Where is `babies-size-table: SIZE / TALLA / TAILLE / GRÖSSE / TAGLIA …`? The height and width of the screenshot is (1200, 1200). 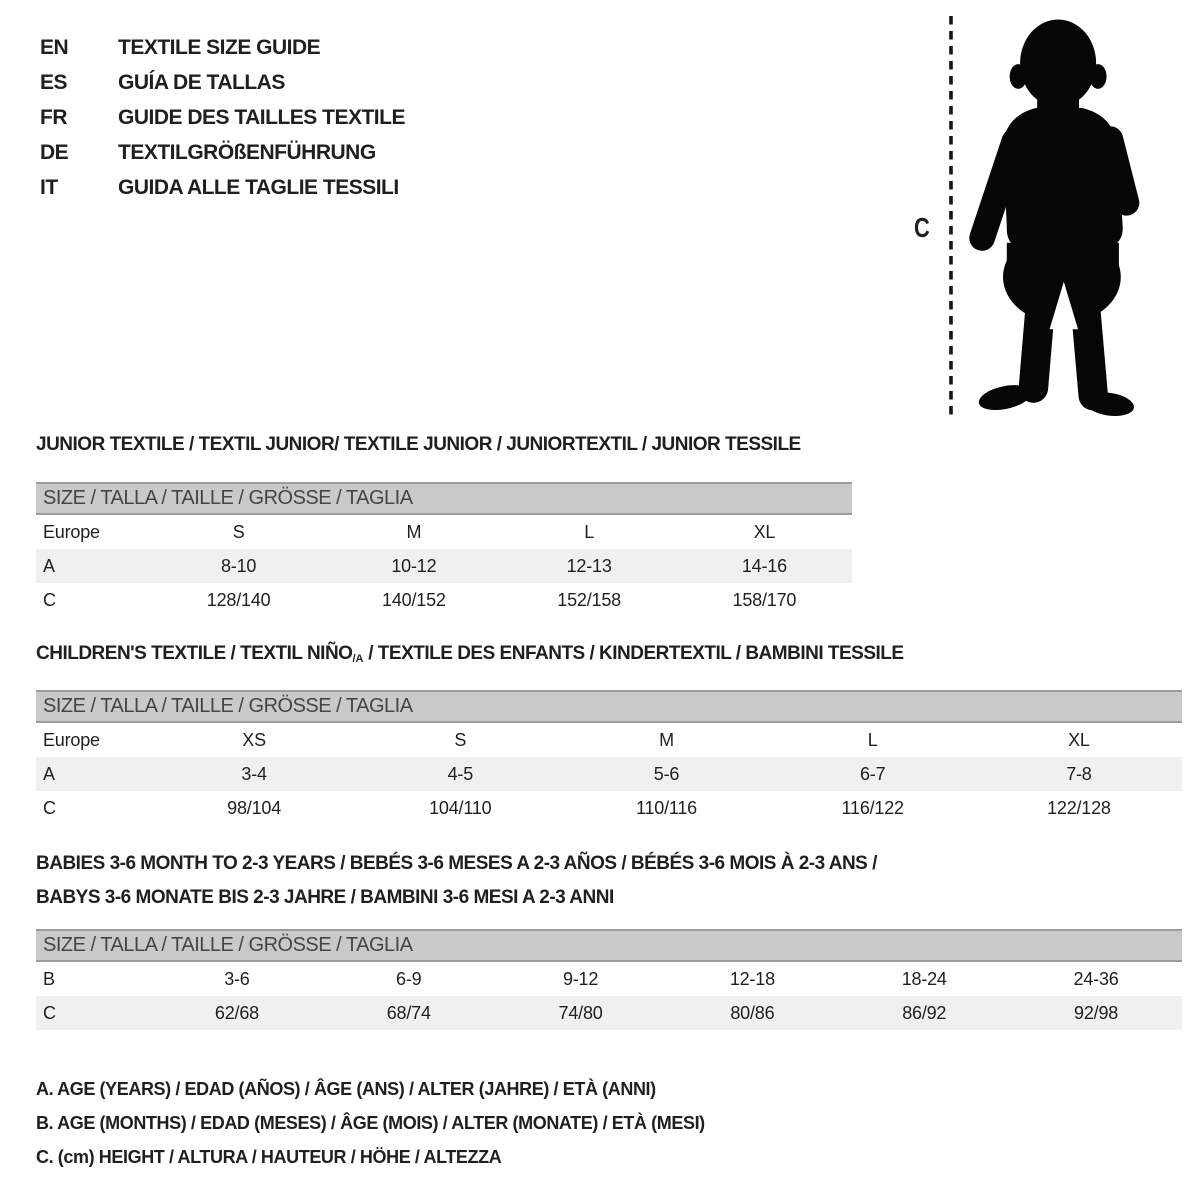 babies-size-table: SIZE / TALLA / TAILLE / GRÖSSE / TAGLIA … is located at coordinates (609, 979).